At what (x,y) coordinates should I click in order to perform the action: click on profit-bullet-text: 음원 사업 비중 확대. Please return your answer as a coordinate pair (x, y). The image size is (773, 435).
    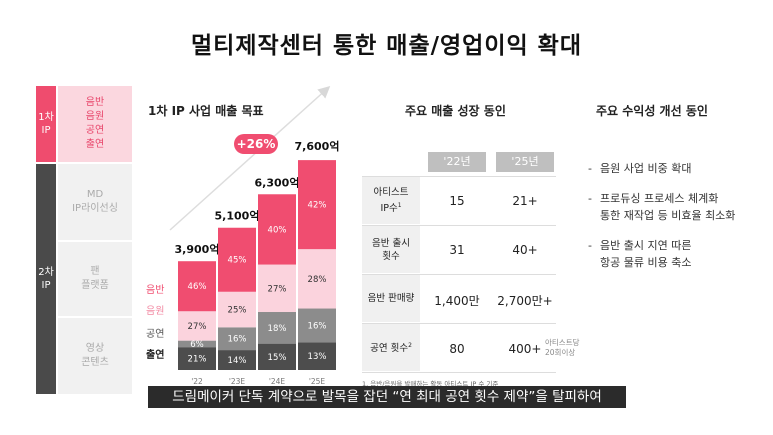
    Looking at the image, I should click on (646, 168).